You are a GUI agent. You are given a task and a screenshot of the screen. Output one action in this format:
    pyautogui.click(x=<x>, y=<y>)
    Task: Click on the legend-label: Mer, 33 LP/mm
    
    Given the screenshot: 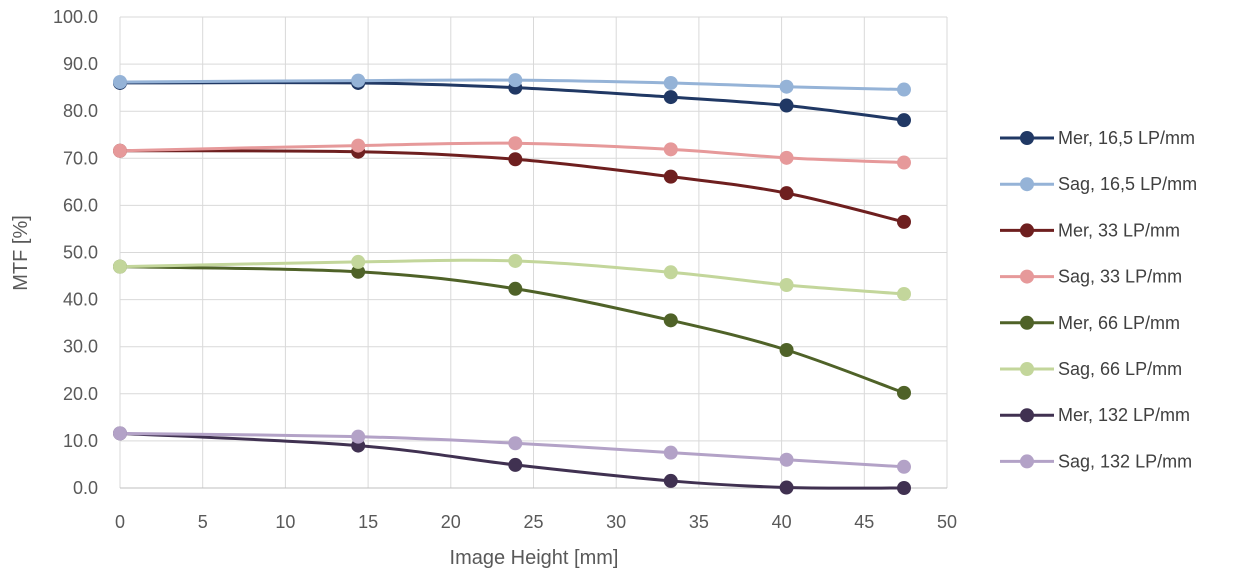 What is the action you would take?
    pyautogui.click(x=1119, y=230)
    